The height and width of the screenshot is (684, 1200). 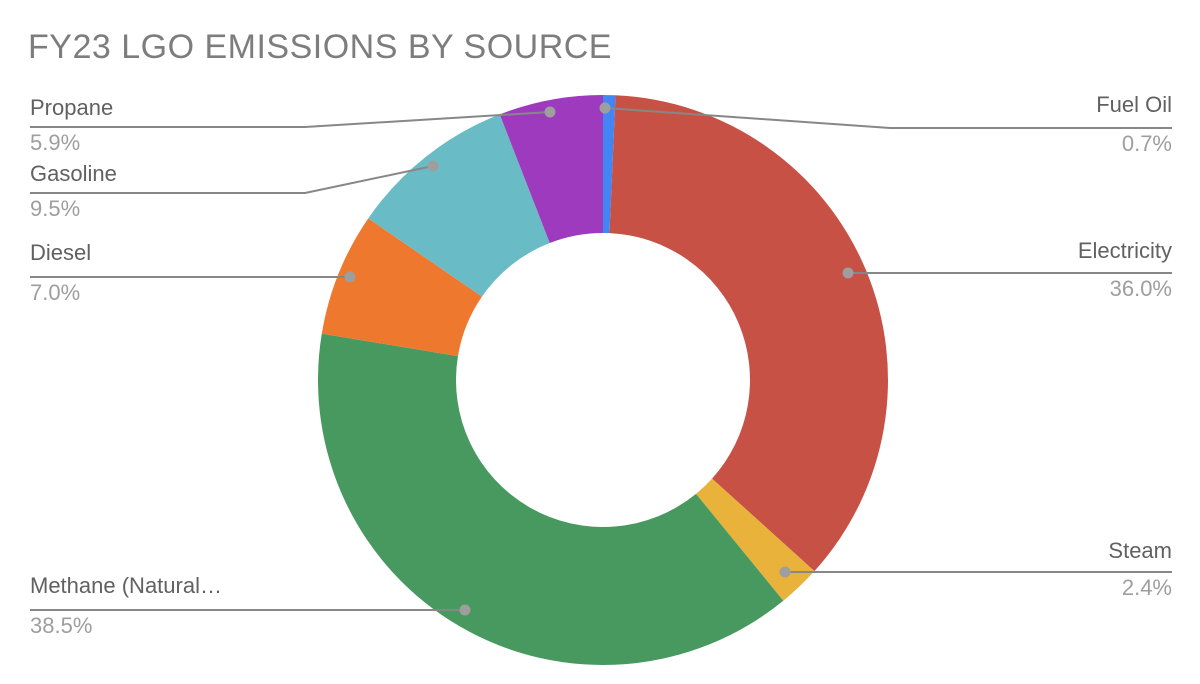 What do you see at coordinates (72, 107) in the screenshot?
I see `label-propane: Propane` at bounding box center [72, 107].